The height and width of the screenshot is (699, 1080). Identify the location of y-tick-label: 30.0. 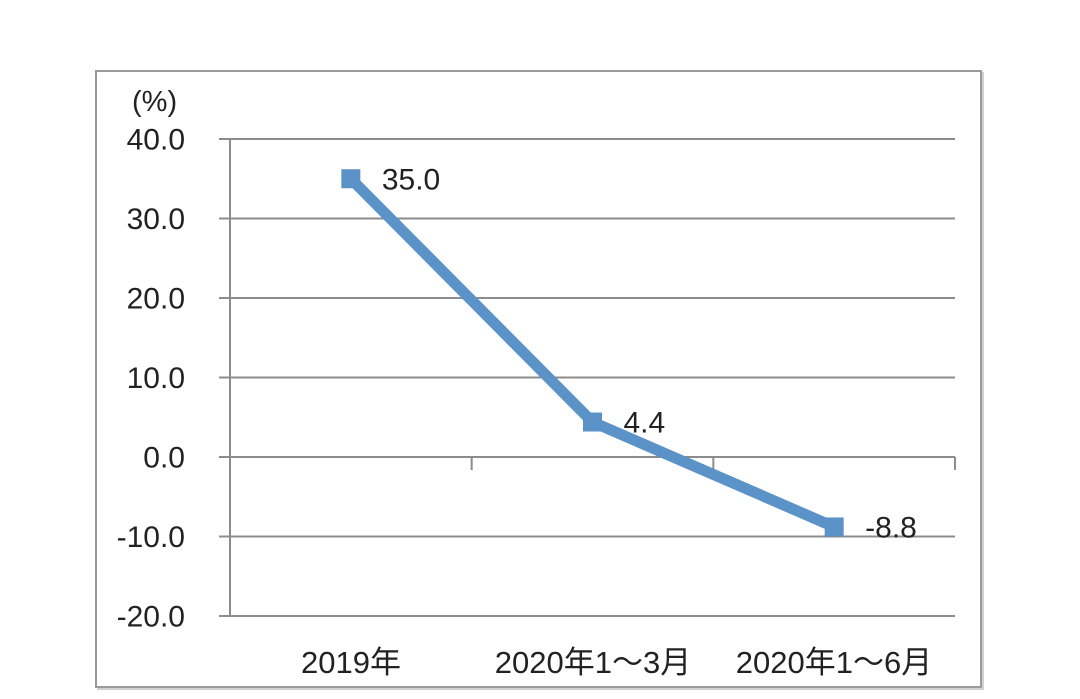
(156, 219).